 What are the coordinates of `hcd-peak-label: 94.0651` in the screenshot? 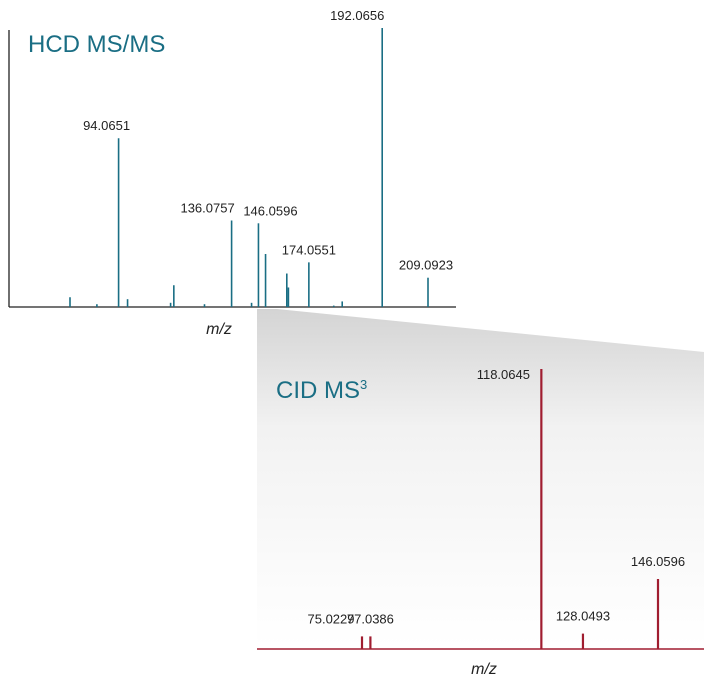 It's located at (106, 125).